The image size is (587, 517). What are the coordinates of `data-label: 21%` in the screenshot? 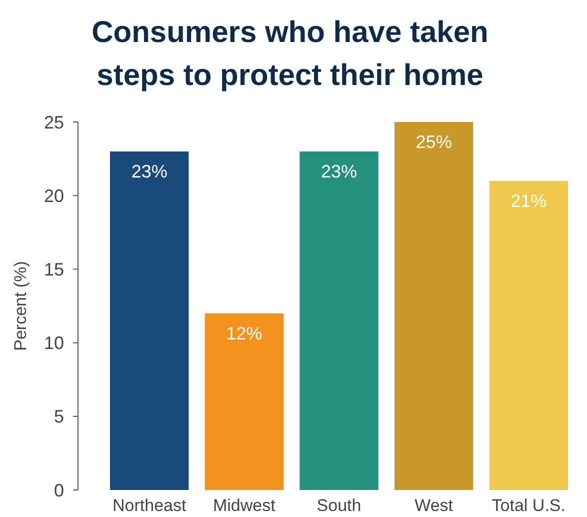 It's located at (528, 200).